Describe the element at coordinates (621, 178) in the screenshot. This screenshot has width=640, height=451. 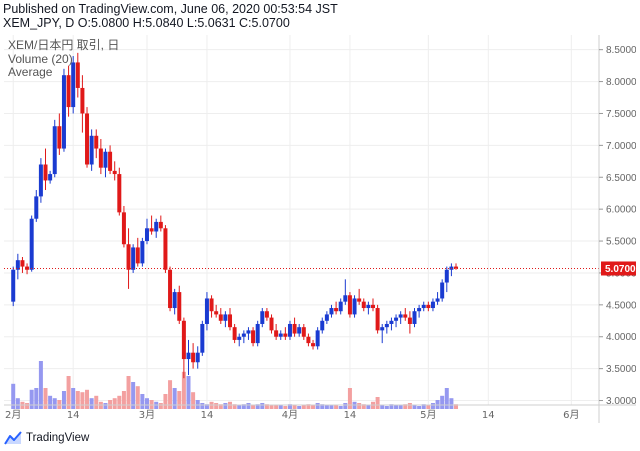
I see `price-tick-label: 6.5000` at that location.